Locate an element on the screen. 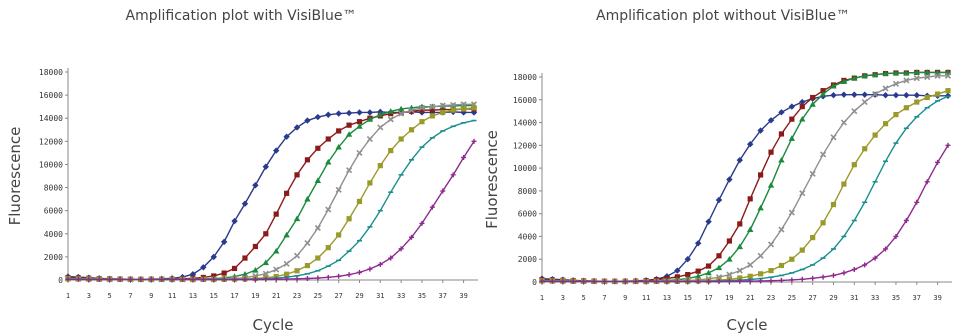 The image size is (964, 336). x-tick-label: 25 is located at coordinates (318, 296).